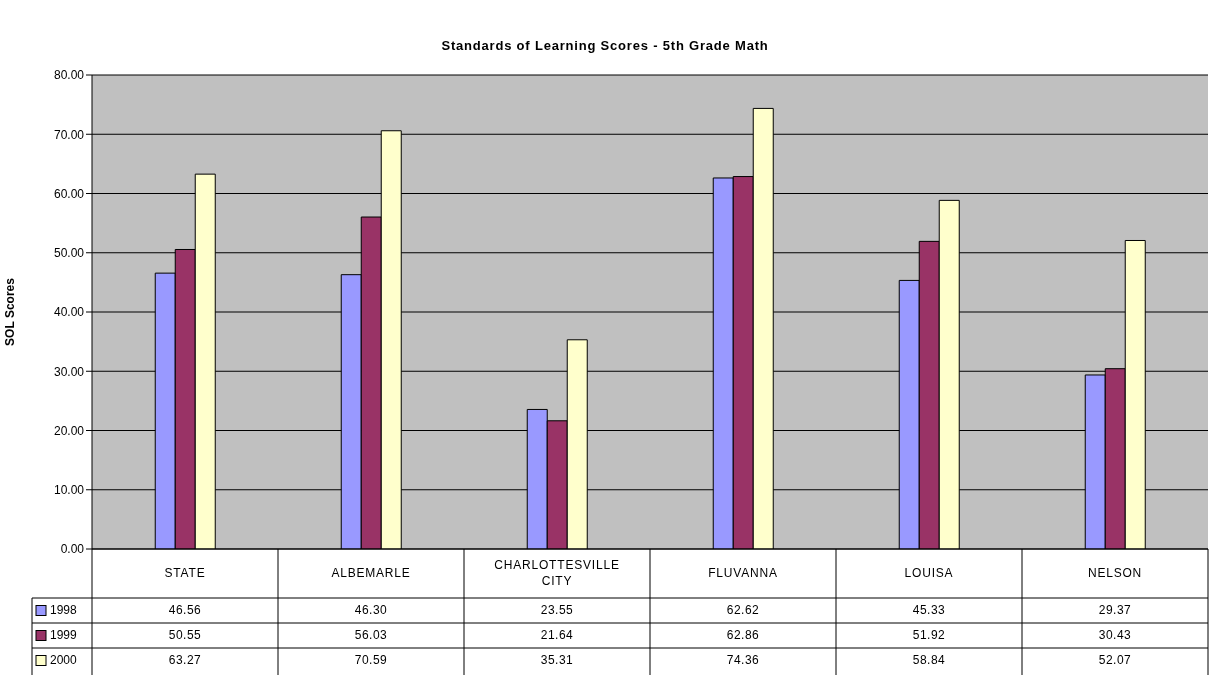 The width and height of the screenshot is (1210, 675). What do you see at coordinates (743, 659) in the screenshot?
I see `data-label: 74.36` at bounding box center [743, 659].